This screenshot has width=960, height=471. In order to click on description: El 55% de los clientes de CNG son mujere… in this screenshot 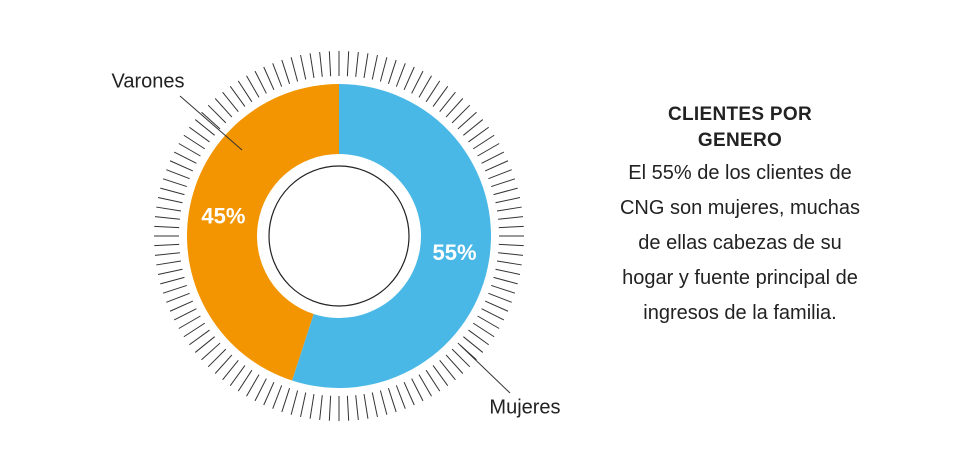, I will do `click(740, 243)`.